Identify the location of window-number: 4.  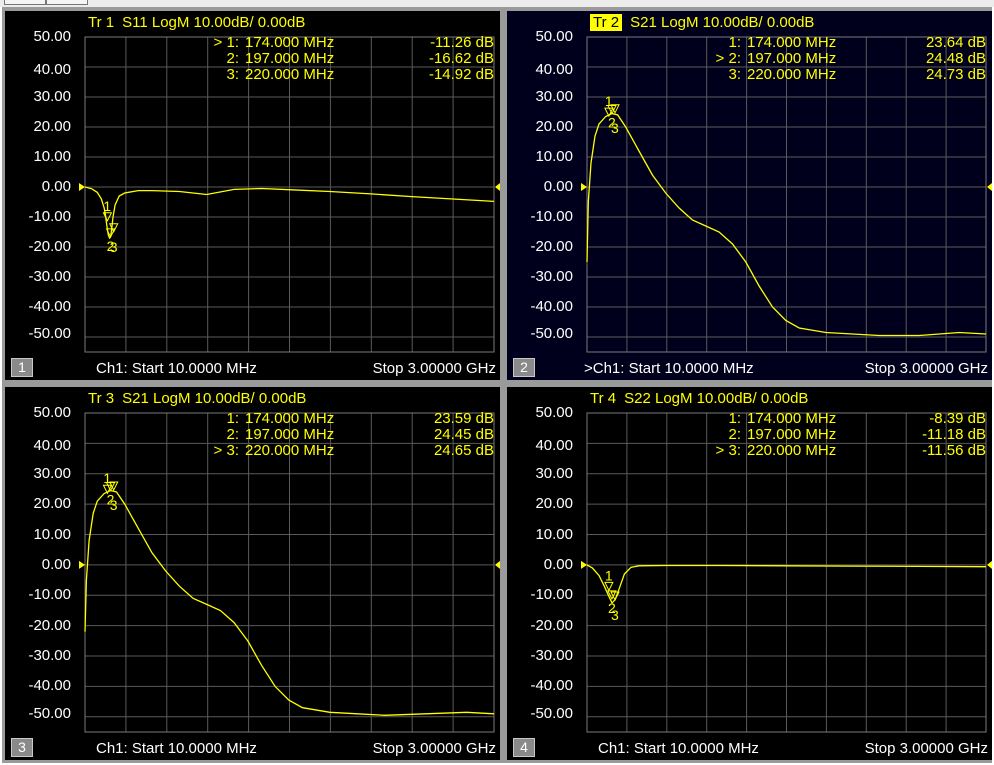
(524, 747).